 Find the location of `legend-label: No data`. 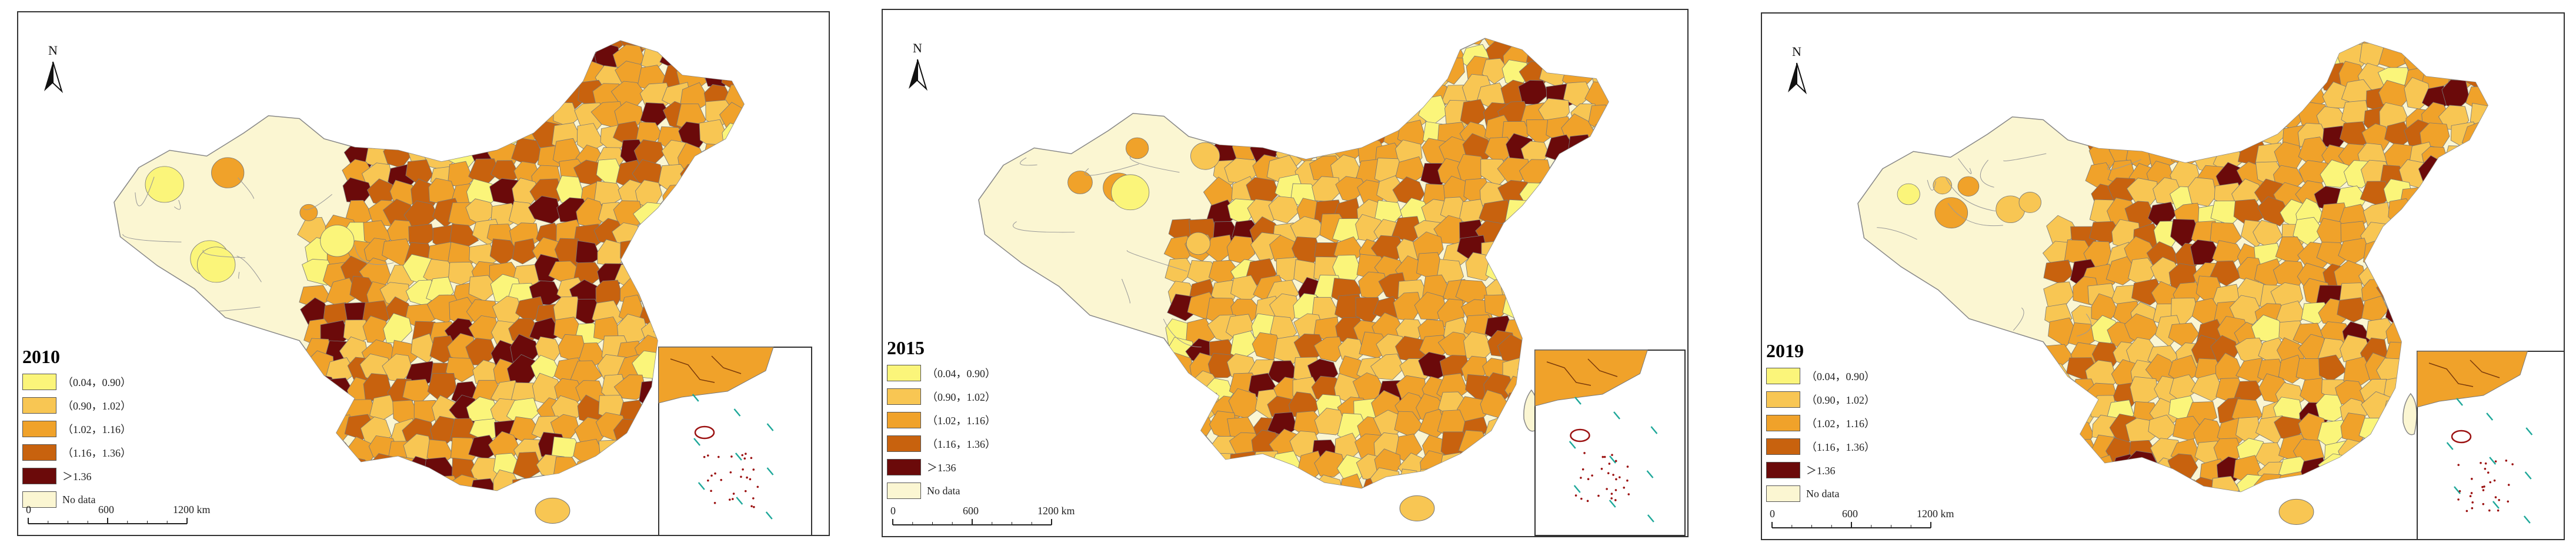

legend-label: No data is located at coordinates (79, 499).